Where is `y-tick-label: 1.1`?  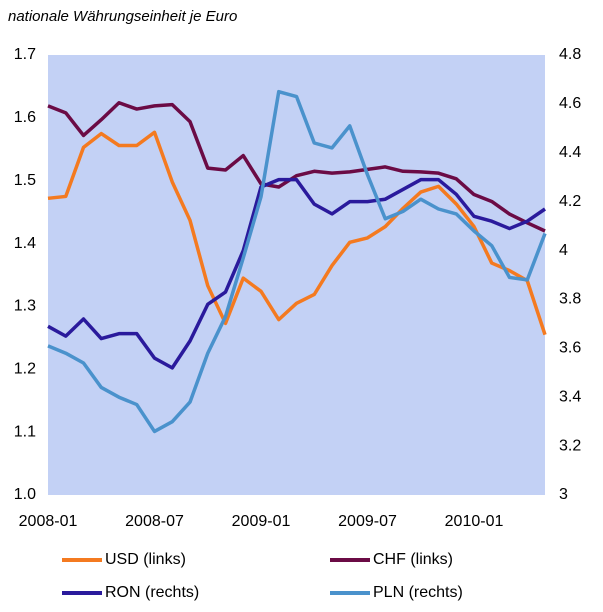 y-tick-label: 1.1 is located at coordinates (25, 431).